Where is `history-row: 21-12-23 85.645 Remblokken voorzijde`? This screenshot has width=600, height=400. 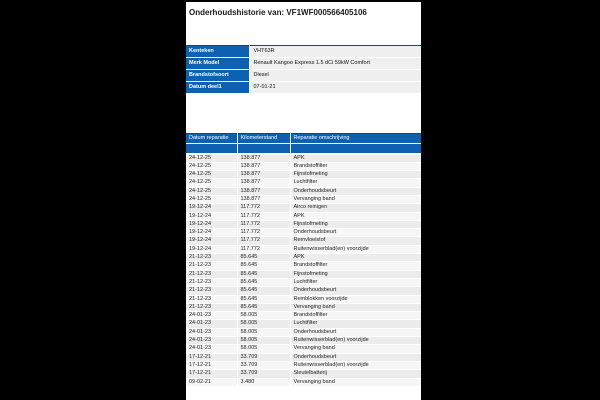 history-row: 21-12-23 85.645 Remblokken voorzijde is located at coordinates (303, 299).